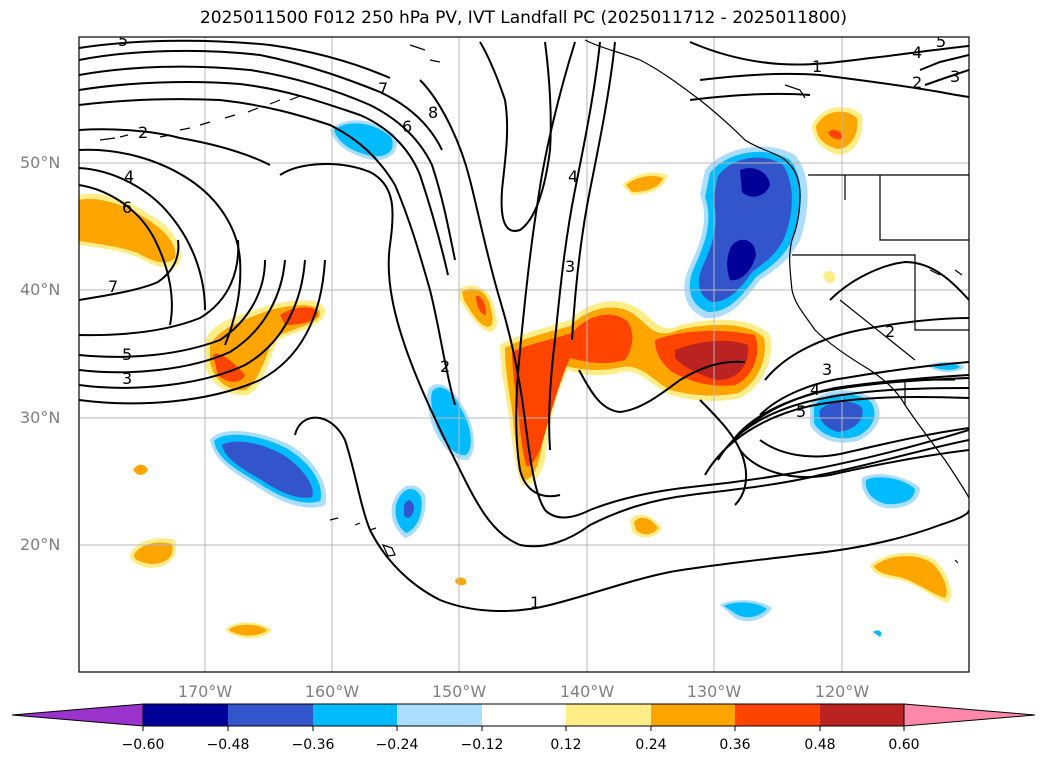  Describe the element at coordinates (40, 289) in the screenshot. I see `lat-label-40n: 40°N` at that location.